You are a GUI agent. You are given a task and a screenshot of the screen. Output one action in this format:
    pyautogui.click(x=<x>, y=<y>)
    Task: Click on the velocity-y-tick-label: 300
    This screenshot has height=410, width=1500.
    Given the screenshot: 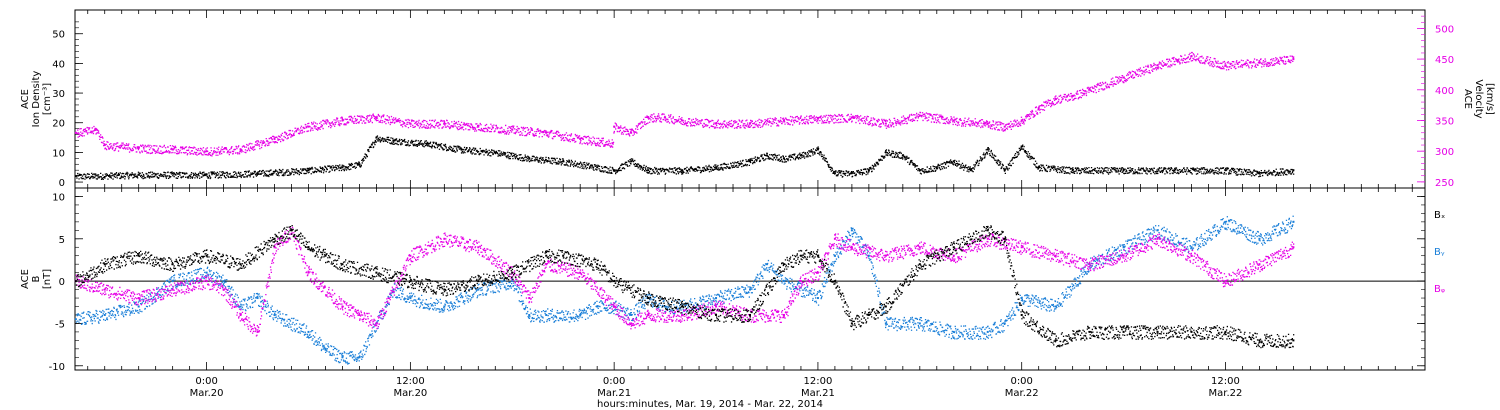 What is the action you would take?
    pyautogui.click(x=1444, y=152)
    